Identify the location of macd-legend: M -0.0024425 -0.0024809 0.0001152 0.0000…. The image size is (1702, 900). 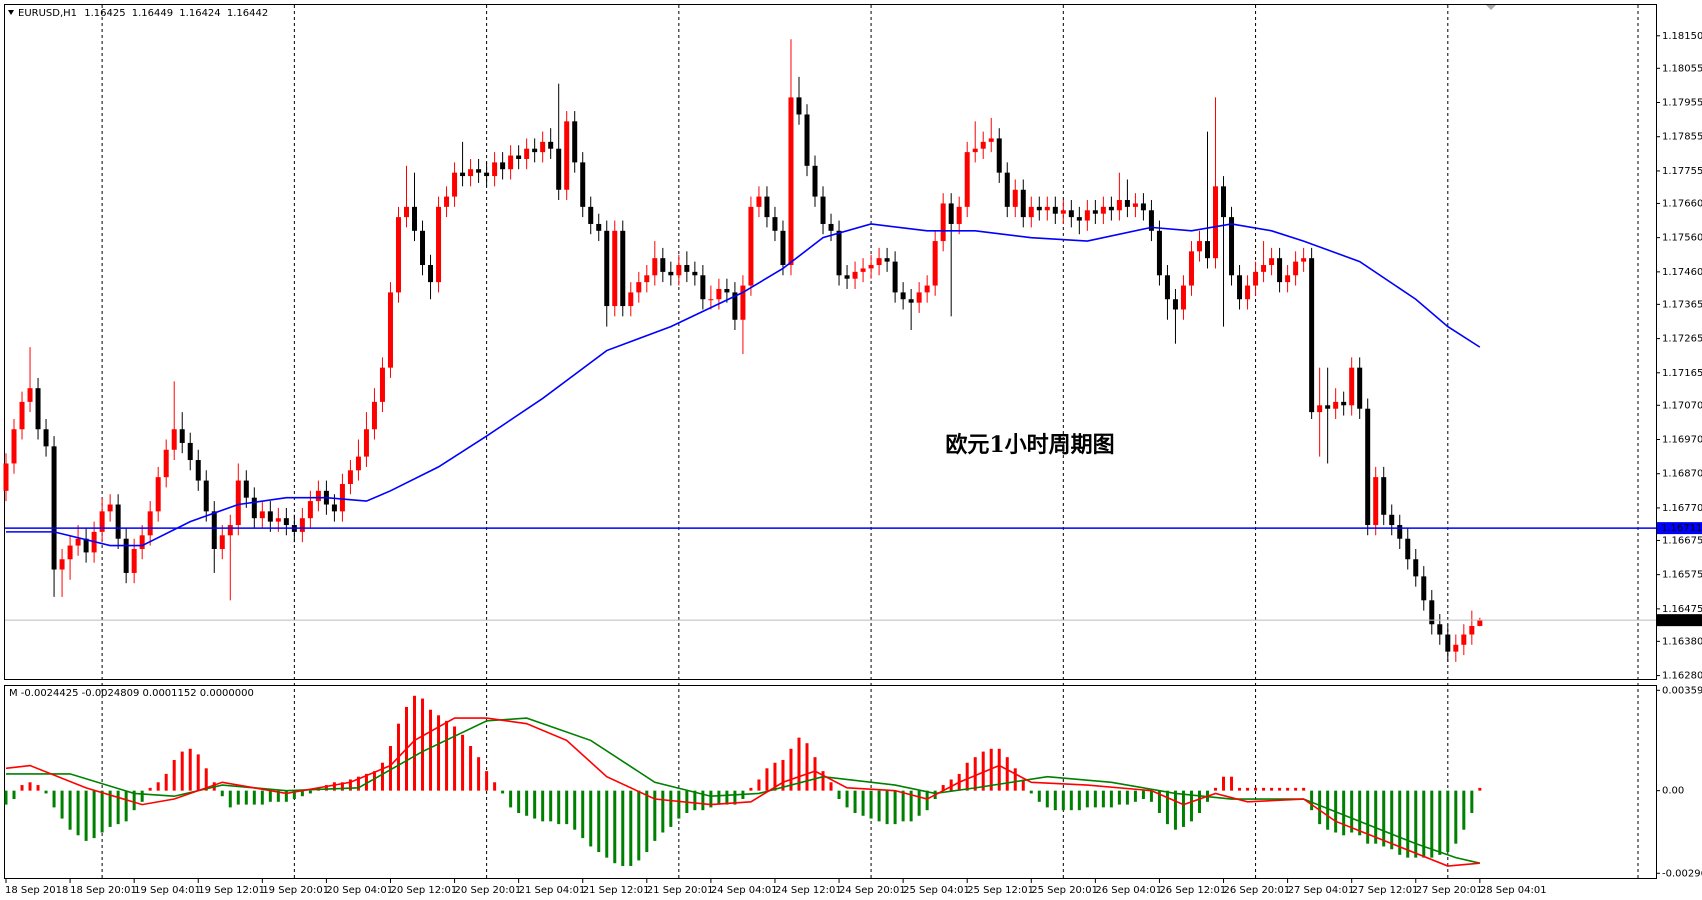
(131, 693).